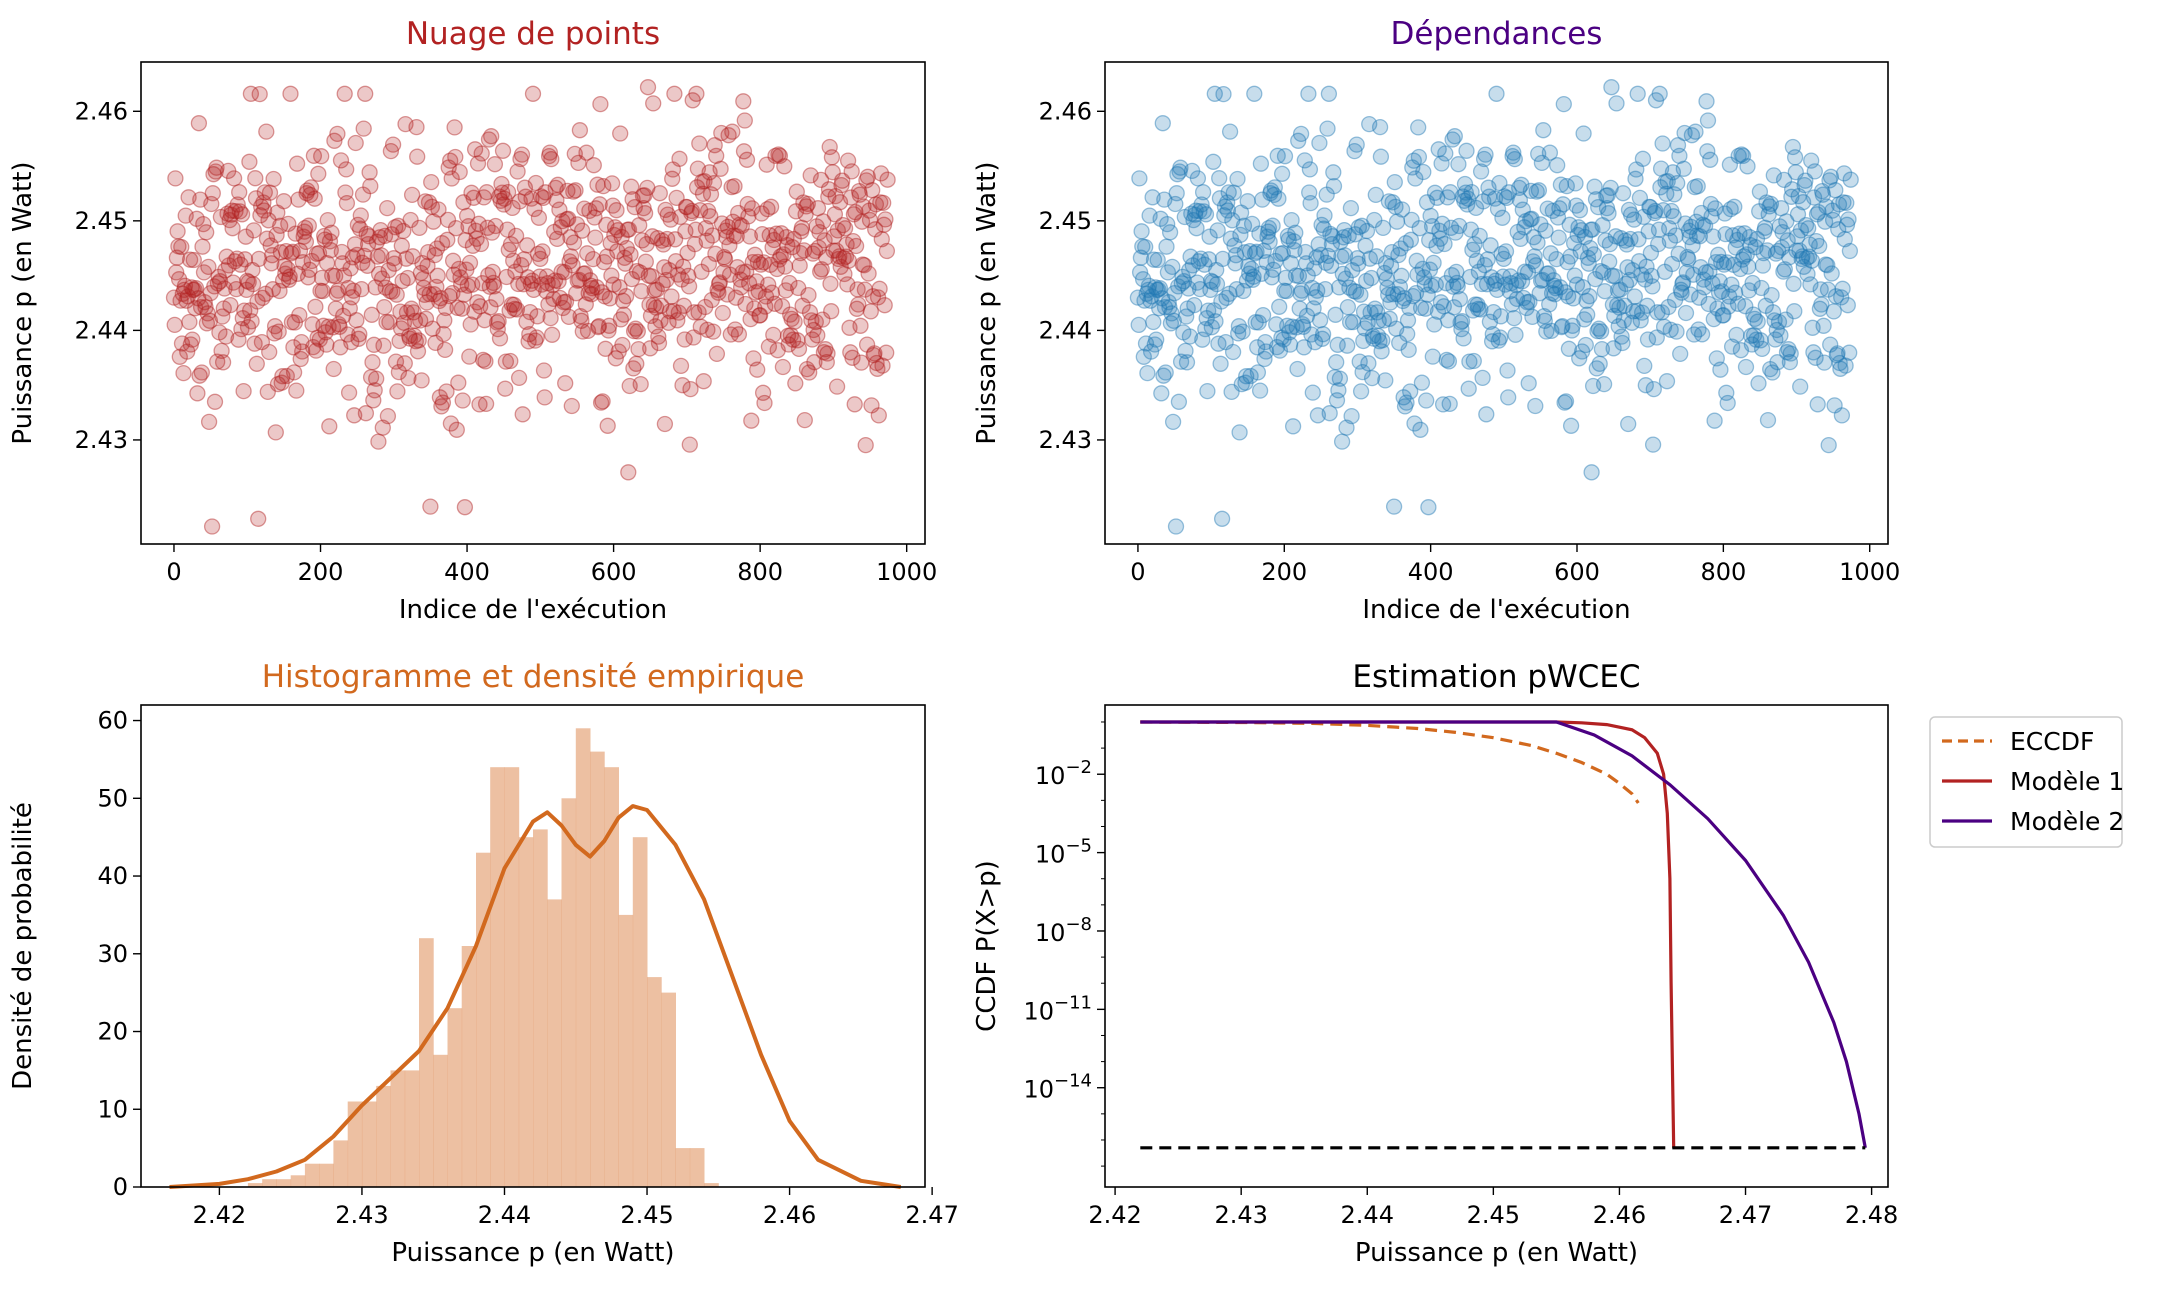  Describe the element at coordinates (369, 1144) in the screenshot. I see `histogram-bar` at that location.